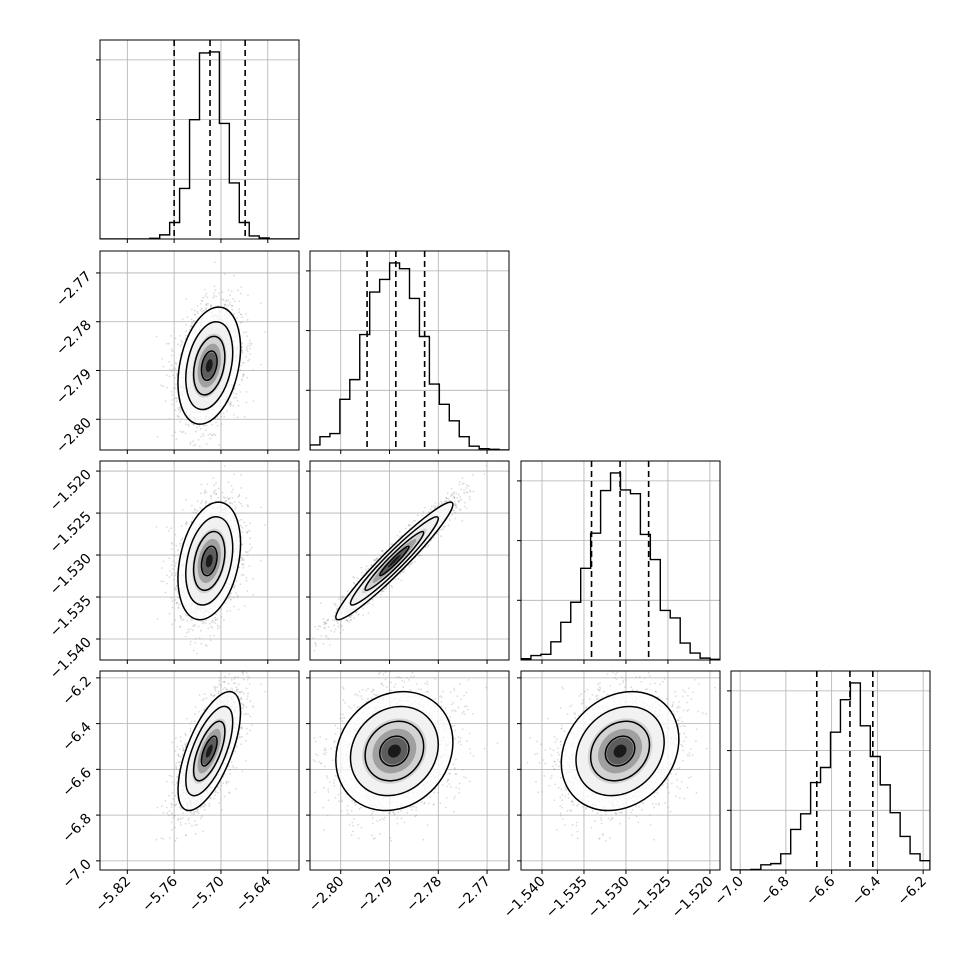 The height and width of the screenshot is (970, 970). Describe the element at coordinates (199, 145) in the screenshot. I see `histogram-steps` at that location.